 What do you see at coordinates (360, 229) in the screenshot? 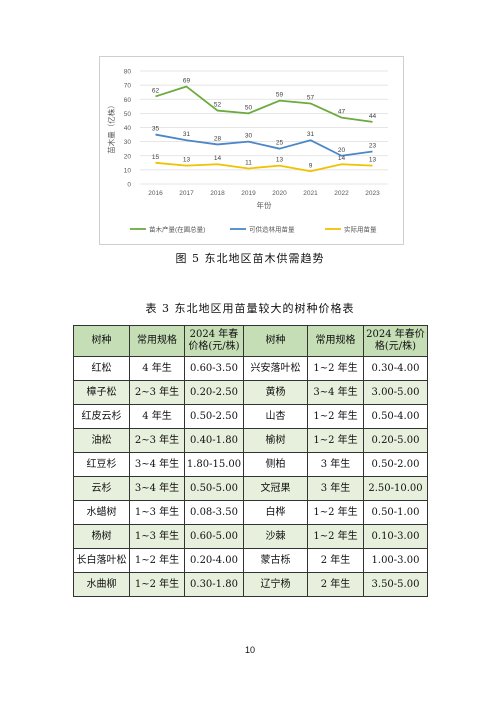
I see `legend-label: 实际用苗量` at bounding box center [360, 229].